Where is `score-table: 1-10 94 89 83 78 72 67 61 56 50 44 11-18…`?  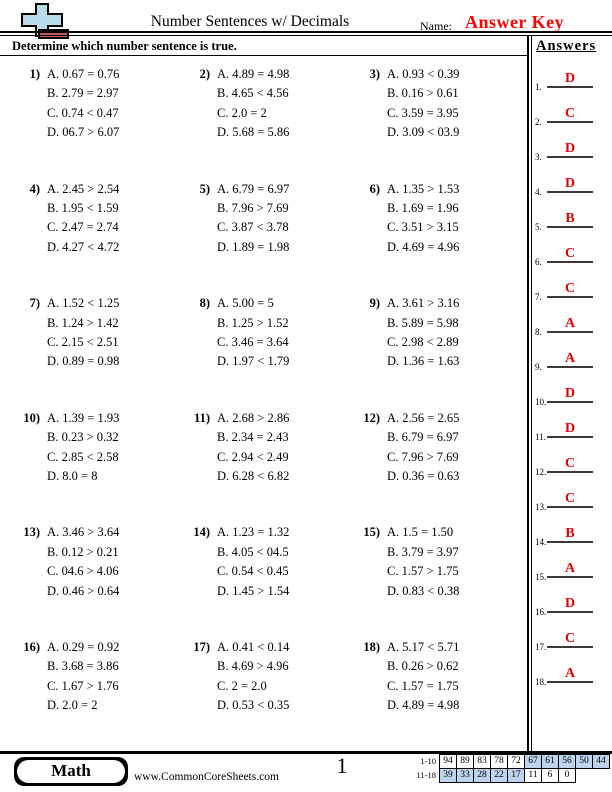
score-table: 1-10 94 89 83 78 72 67 61 56 50 44 11-18… is located at coordinates (509, 768).